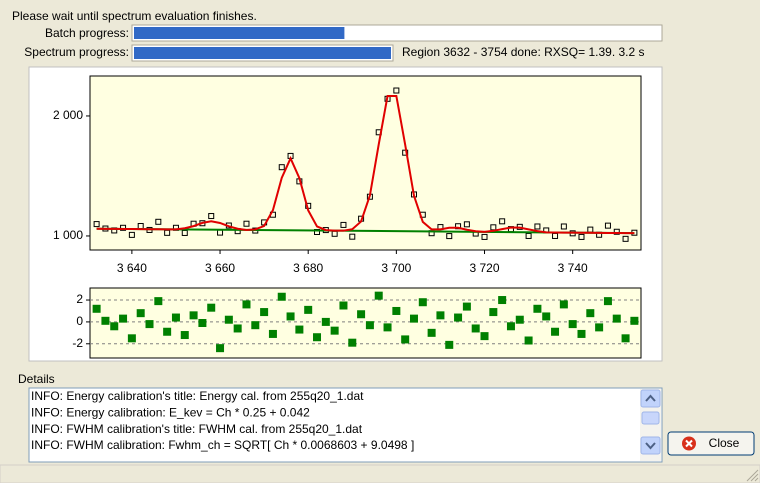 This screenshot has height=483, width=760. I want to click on scroll-thumb, so click(650, 418).